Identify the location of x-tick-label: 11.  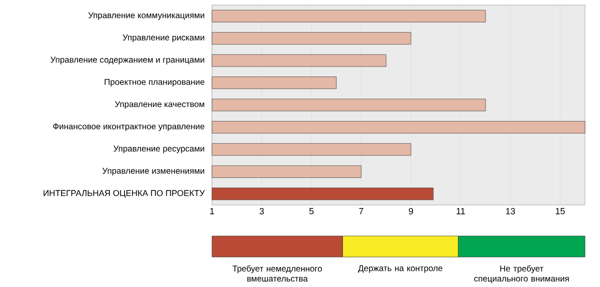
(460, 211).